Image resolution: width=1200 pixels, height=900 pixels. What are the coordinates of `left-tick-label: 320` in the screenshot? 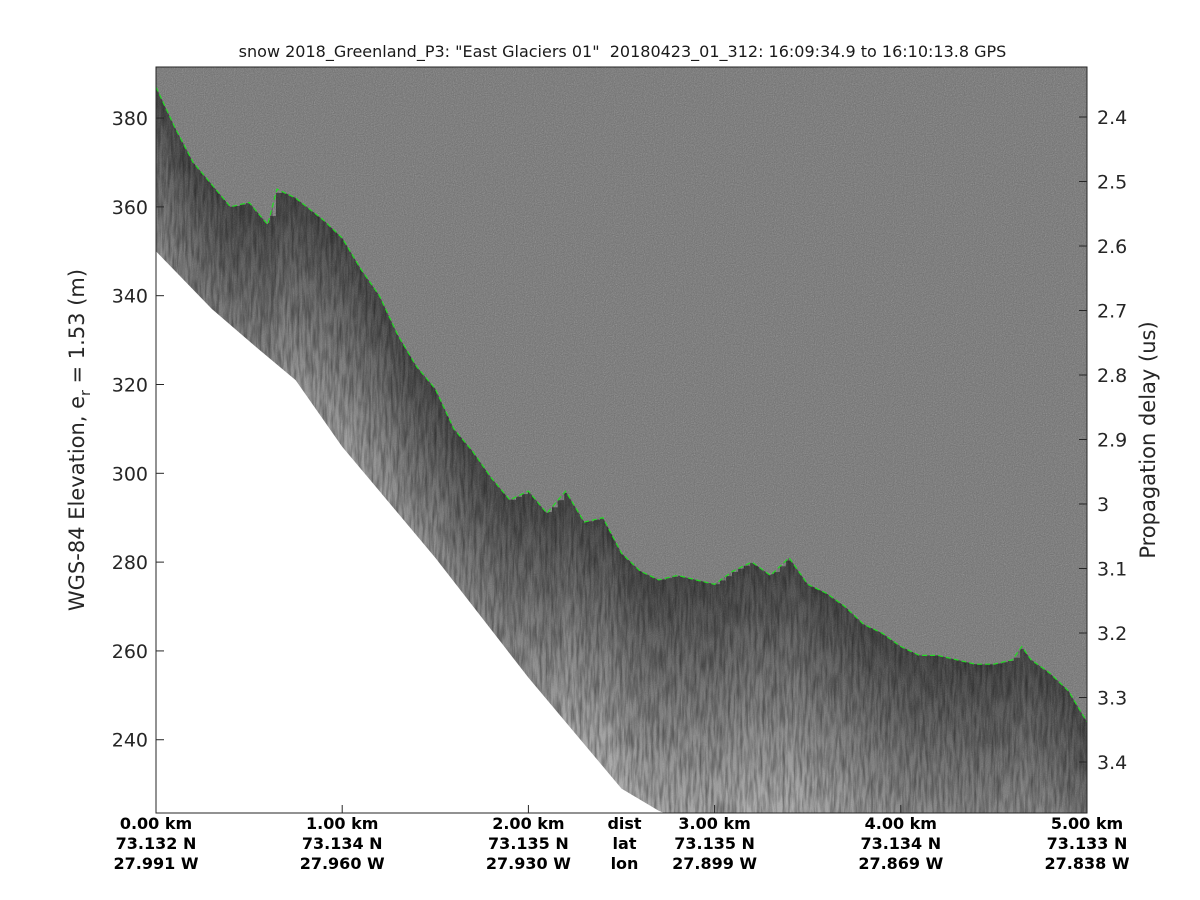 It's located at (130, 385).